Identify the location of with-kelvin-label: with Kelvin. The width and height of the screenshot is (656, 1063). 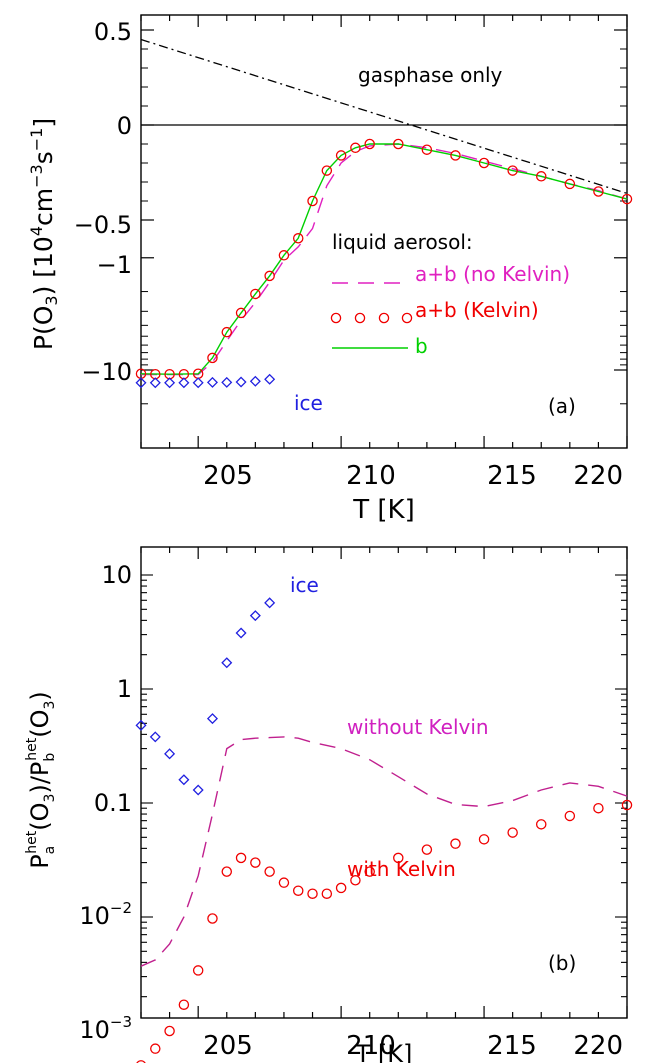
(401, 869).